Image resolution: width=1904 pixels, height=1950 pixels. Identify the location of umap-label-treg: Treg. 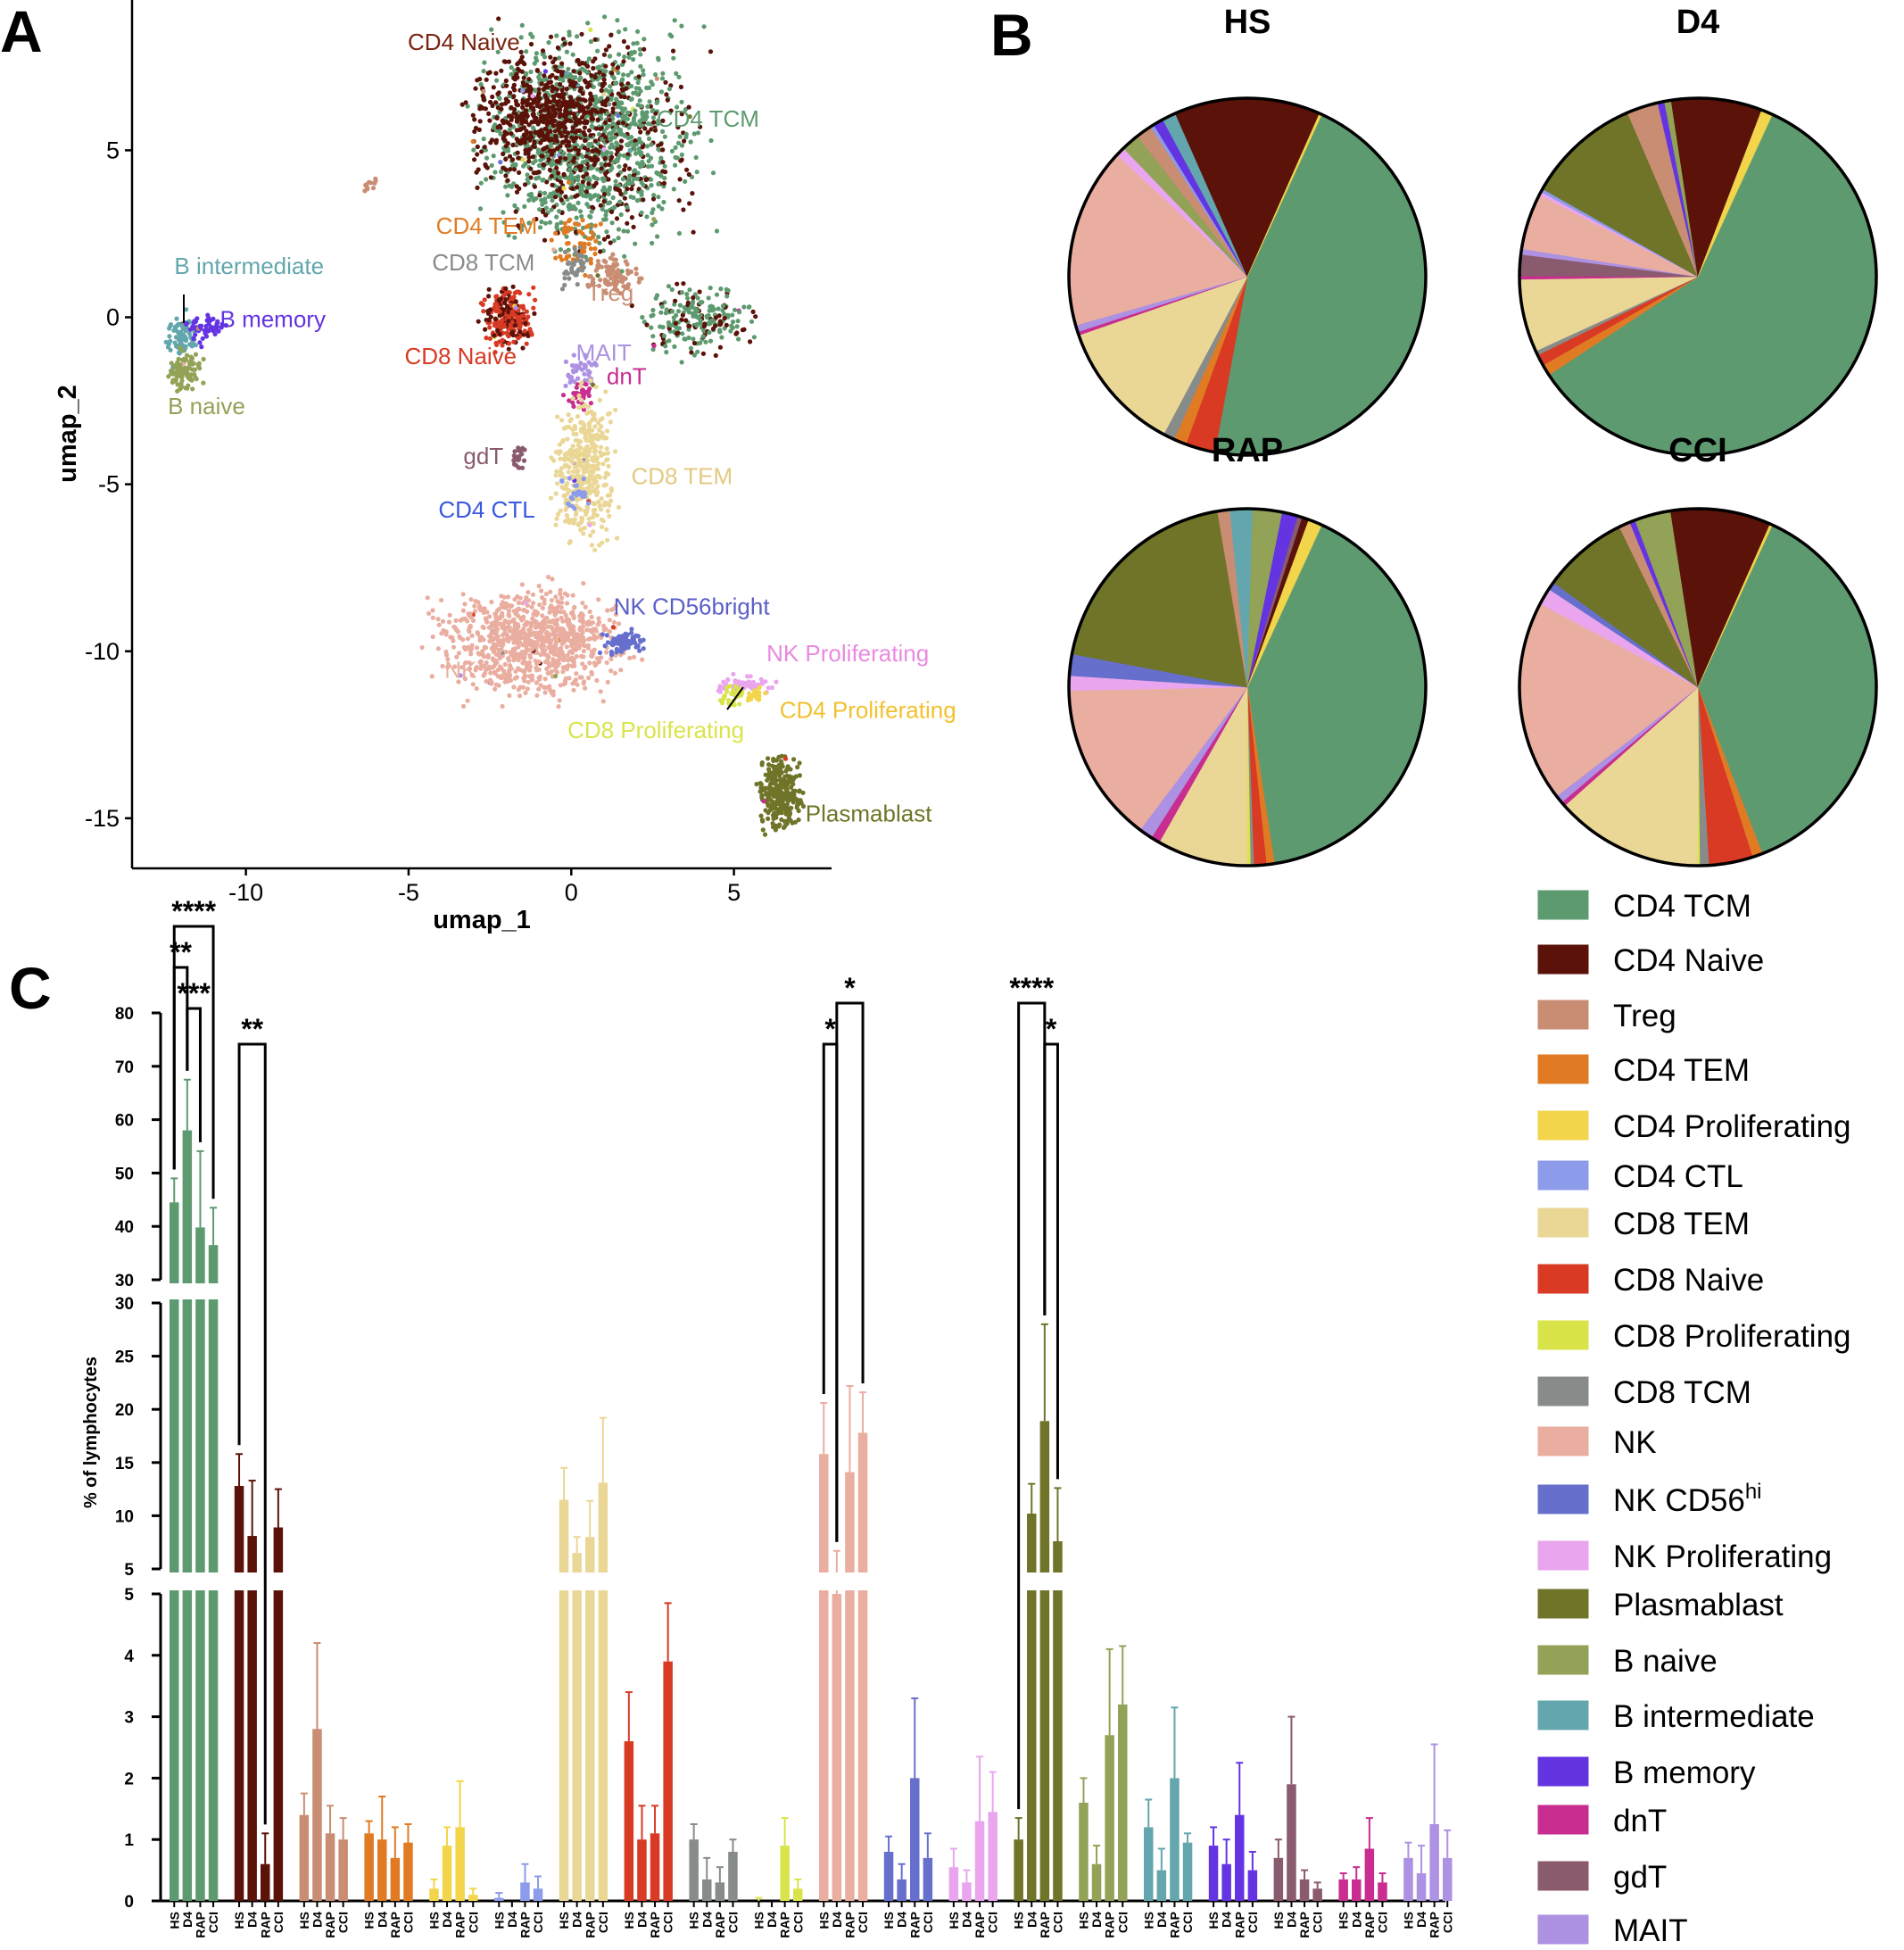
(610, 292).